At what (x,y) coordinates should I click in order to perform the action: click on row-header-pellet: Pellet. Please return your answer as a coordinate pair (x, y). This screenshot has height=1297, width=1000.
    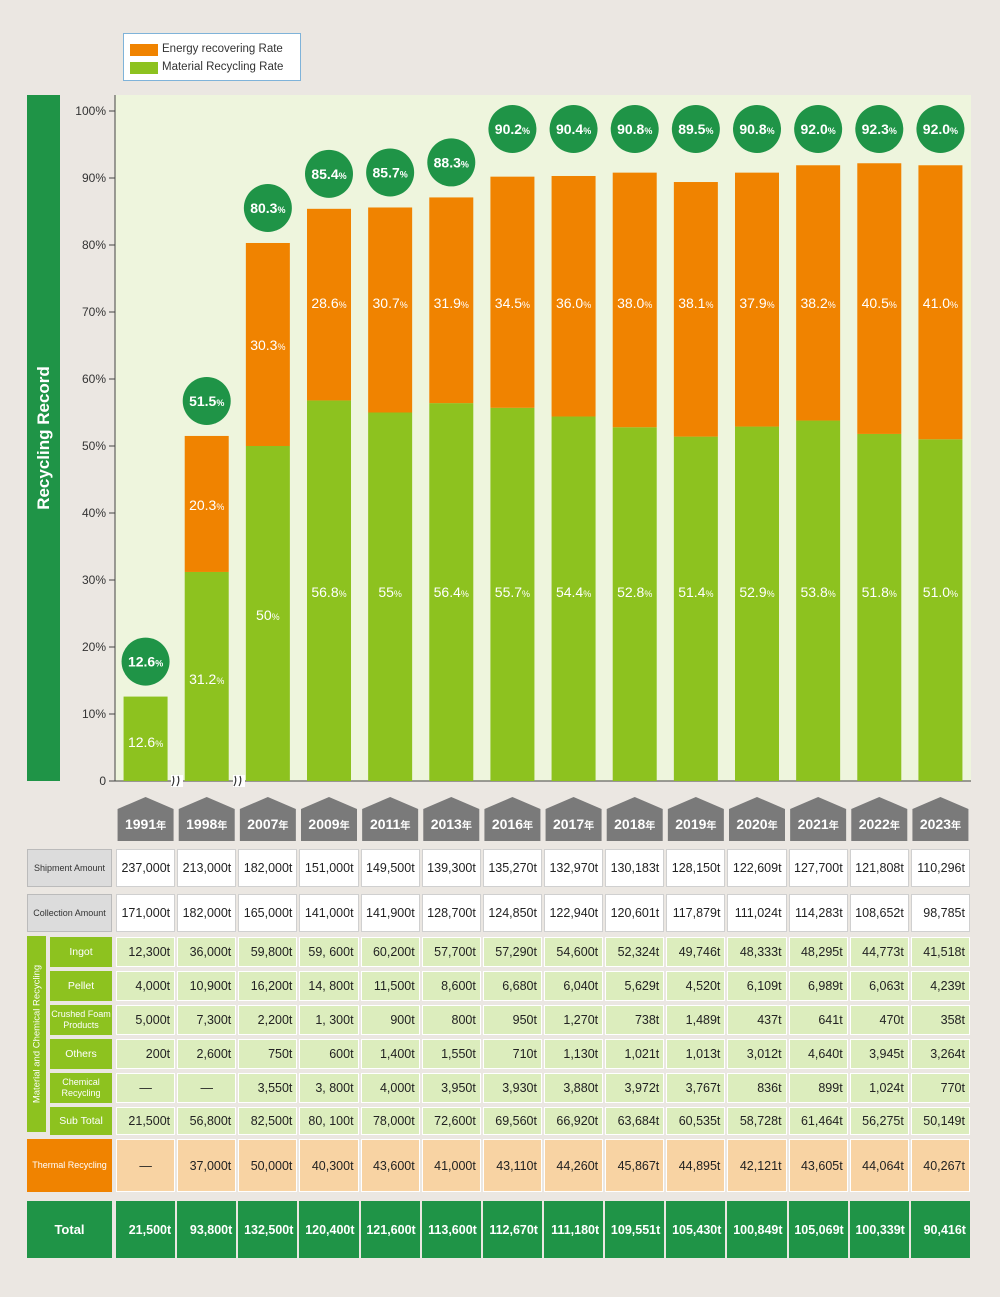
    Looking at the image, I should click on (81, 986).